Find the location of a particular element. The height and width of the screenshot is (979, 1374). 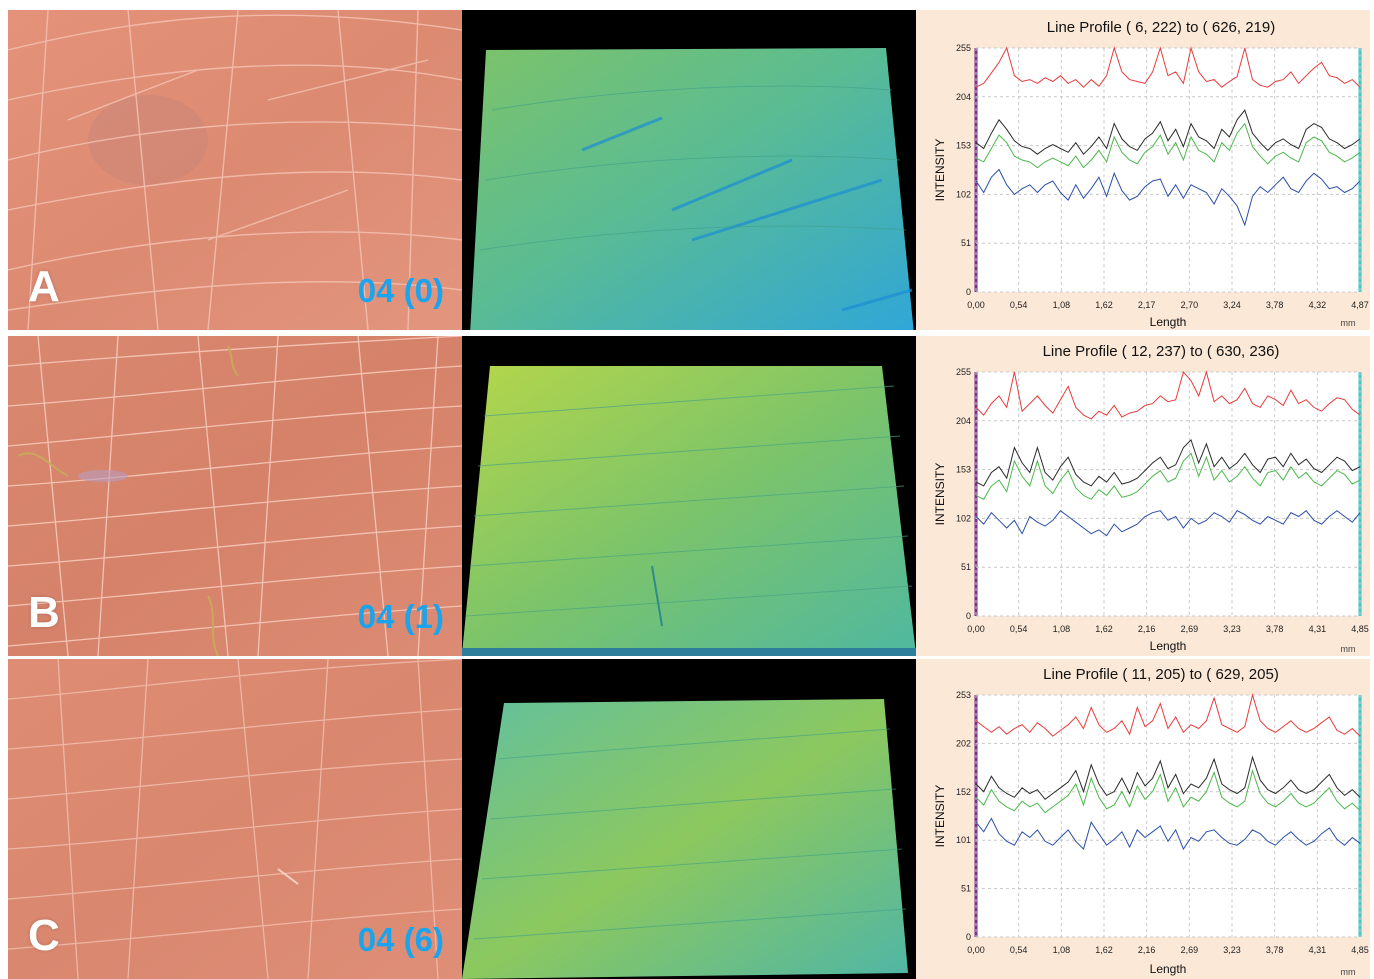

y-tick-label: 152 is located at coordinates (963, 792).